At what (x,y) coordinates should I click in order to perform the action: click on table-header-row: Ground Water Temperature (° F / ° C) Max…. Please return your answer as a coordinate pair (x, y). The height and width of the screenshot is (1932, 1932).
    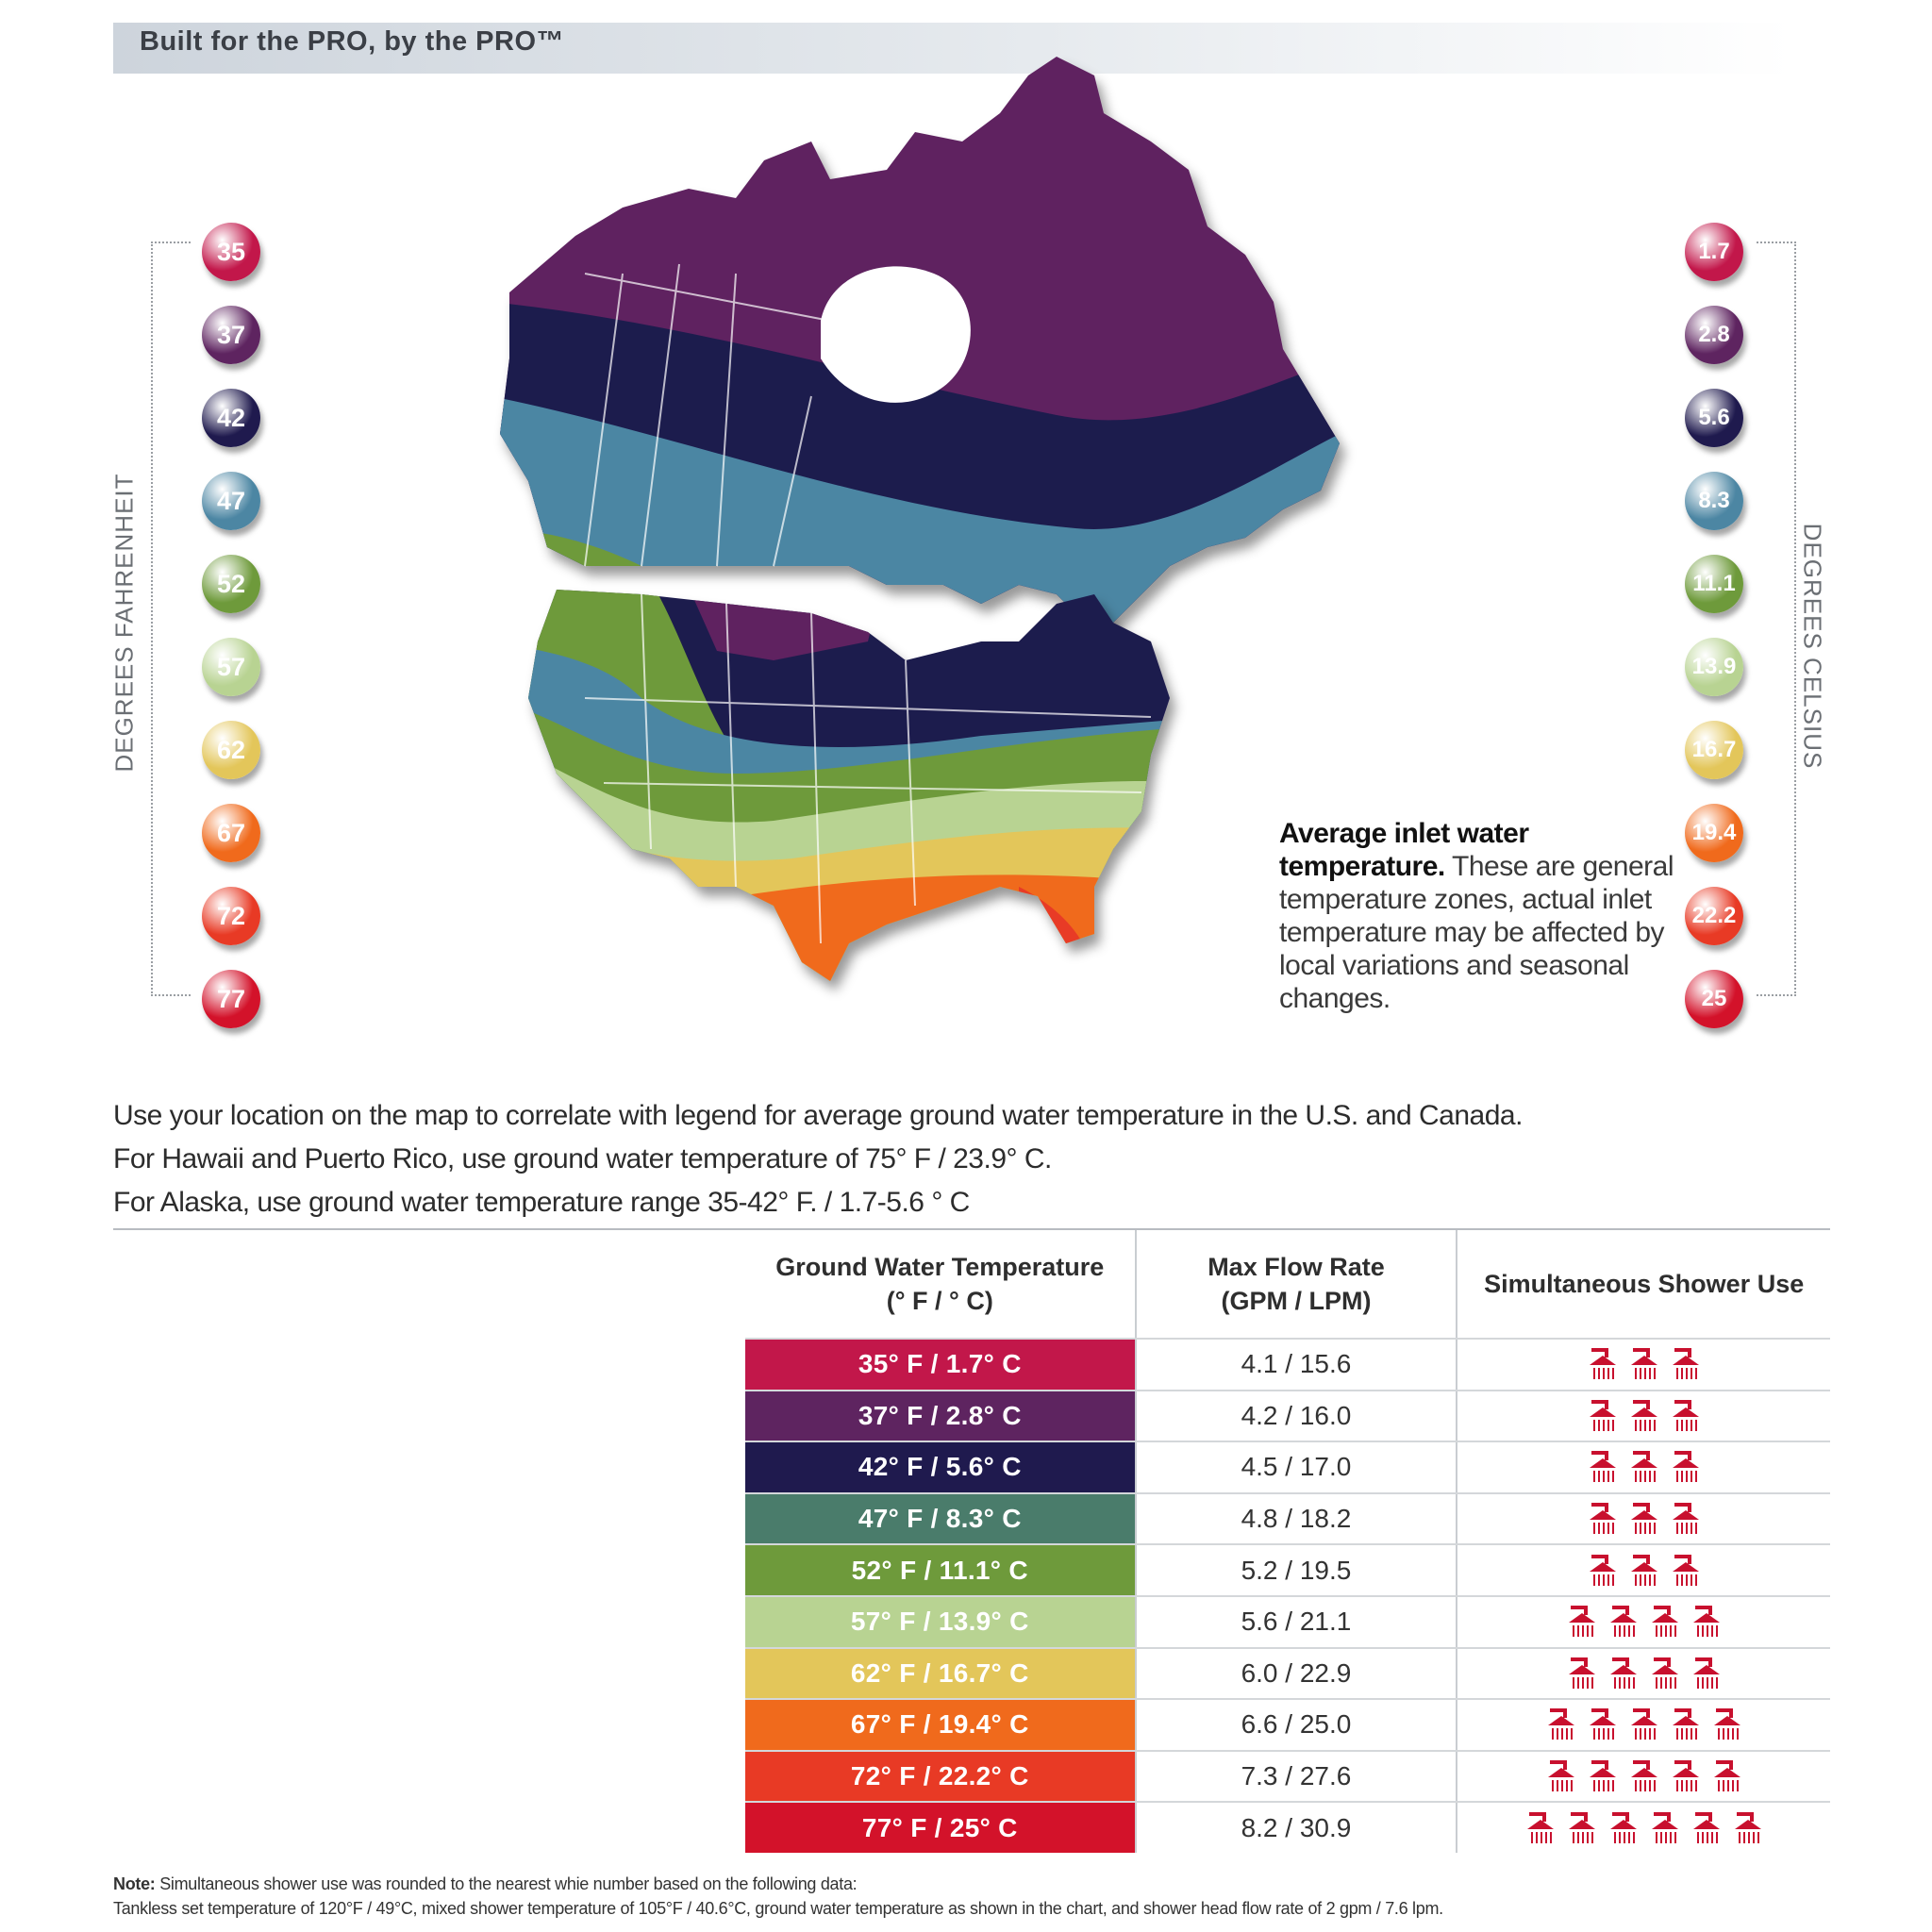
    Looking at the image, I should click on (1287, 1284).